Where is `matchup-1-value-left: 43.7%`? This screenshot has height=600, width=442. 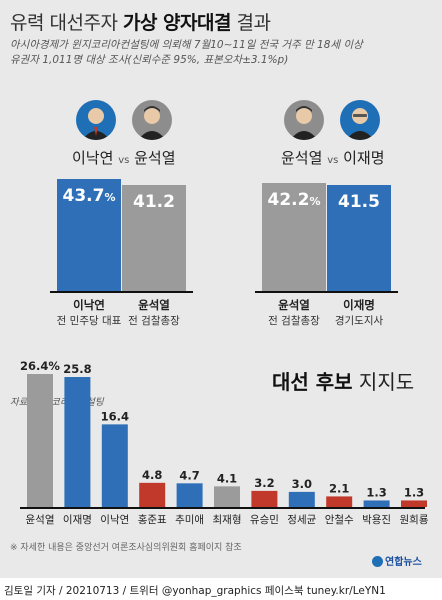
matchup-1-value-left: 43.7% is located at coordinates (89, 196).